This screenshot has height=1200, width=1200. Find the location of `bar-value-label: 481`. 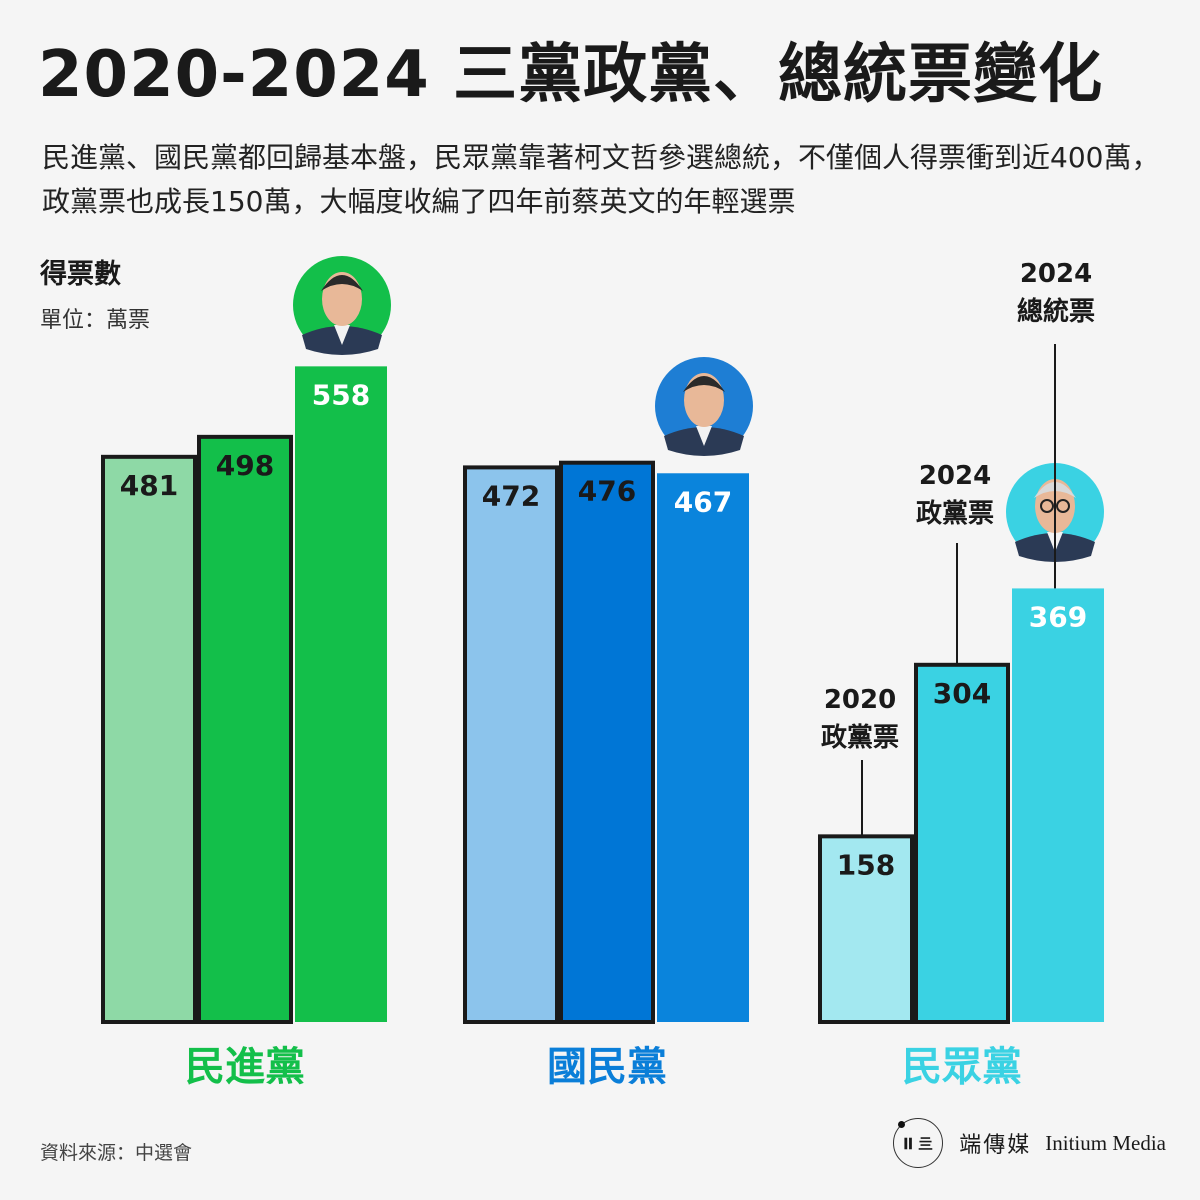

bar-value-label: 481 is located at coordinates (149, 485).